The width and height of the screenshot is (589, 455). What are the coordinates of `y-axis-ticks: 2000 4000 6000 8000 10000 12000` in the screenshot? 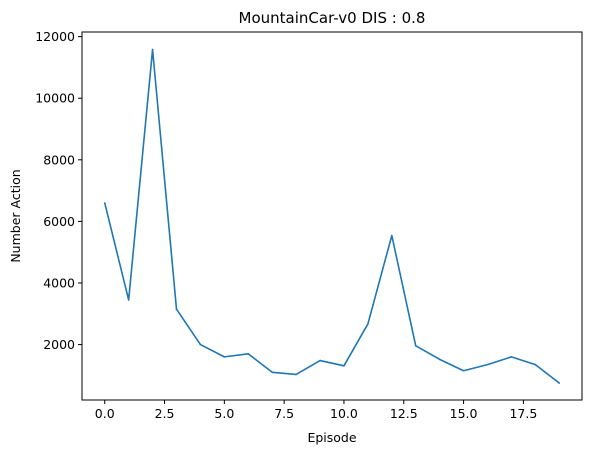 It's located at (58, 190).